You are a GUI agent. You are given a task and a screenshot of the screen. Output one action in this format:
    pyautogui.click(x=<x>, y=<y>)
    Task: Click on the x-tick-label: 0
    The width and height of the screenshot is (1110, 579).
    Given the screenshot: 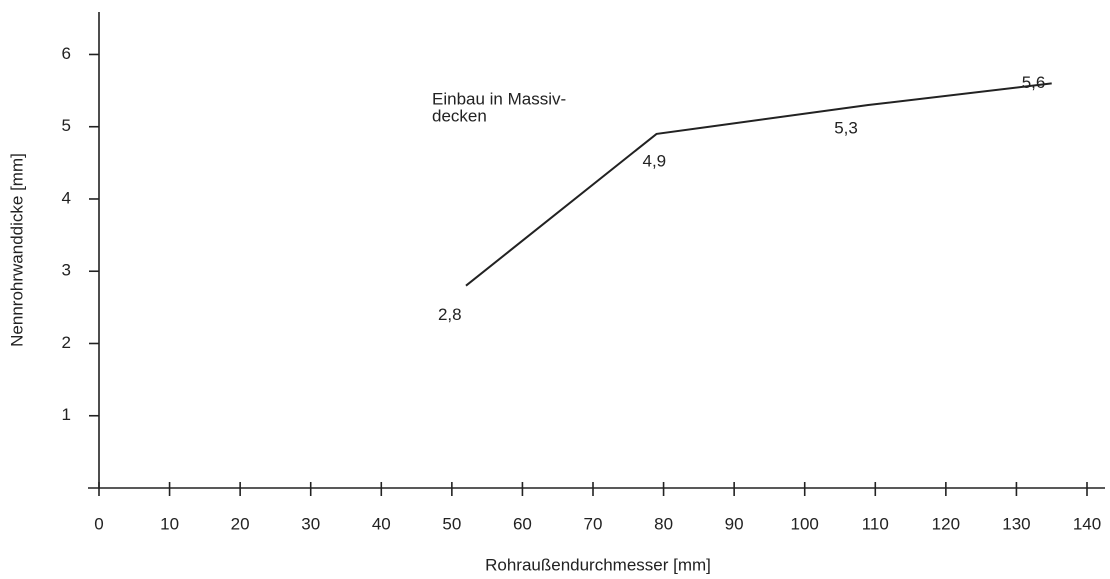 What is the action you would take?
    pyautogui.click(x=98, y=523)
    